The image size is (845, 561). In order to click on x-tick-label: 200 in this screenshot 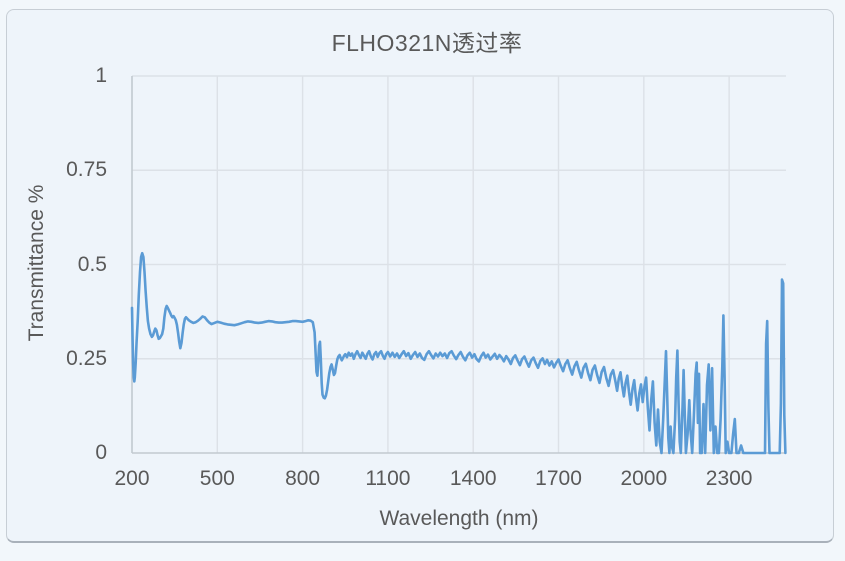, I will do `click(132, 478)`.